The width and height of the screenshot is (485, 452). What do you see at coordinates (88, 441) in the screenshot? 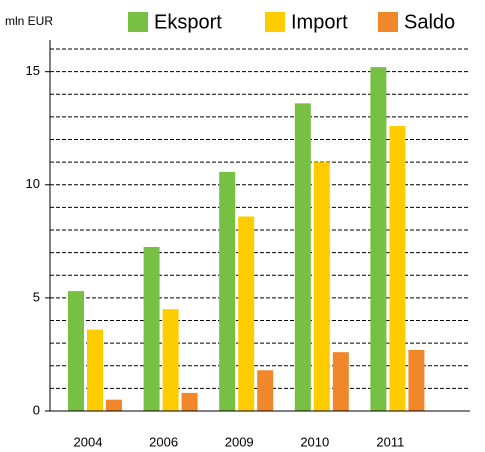
I see `x-tick-label: 2004` at bounding box center [88, 441].